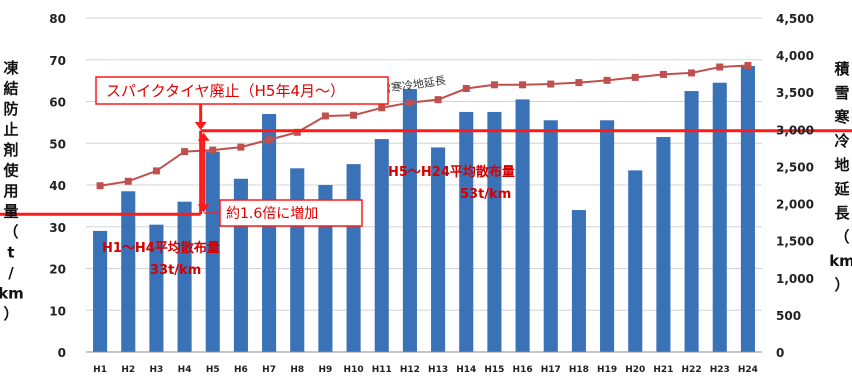 The image size is (852, 378). What do you see at coordinates (523, 85) in the screenshot?
I see `line-point-H16` at bounding box center [523, 85].